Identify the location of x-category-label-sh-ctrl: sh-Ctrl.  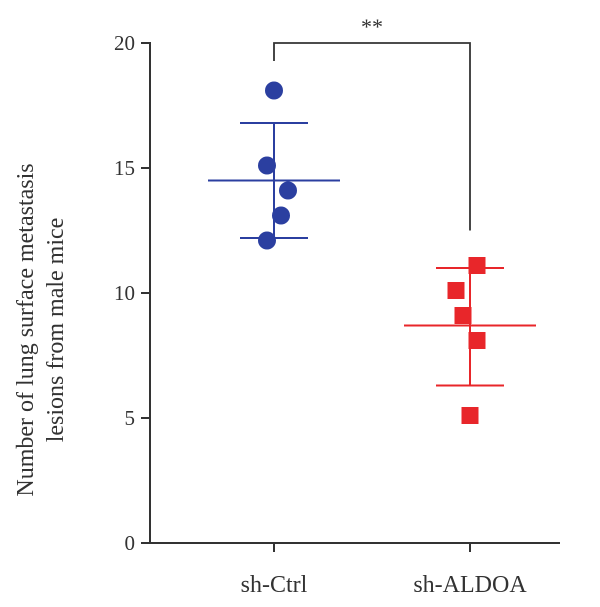
(274, 585).